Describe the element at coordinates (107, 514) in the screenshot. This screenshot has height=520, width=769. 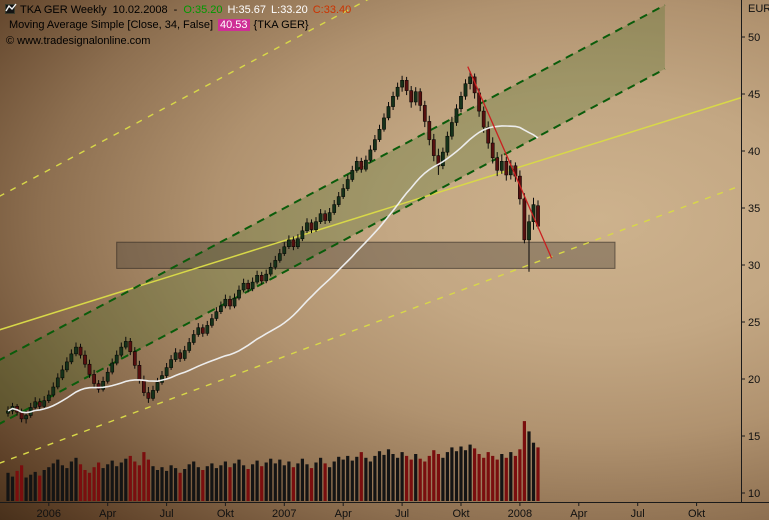
I see `time-axis-label: Apr` at that location.